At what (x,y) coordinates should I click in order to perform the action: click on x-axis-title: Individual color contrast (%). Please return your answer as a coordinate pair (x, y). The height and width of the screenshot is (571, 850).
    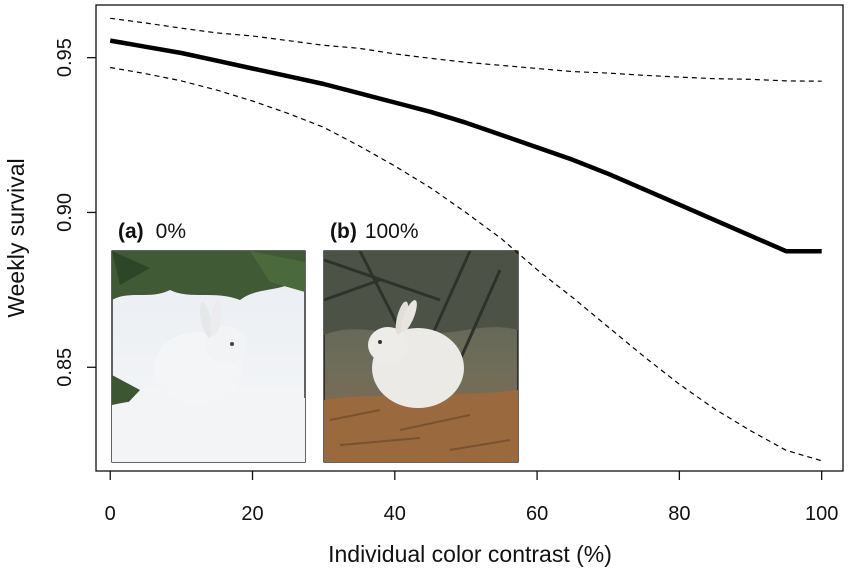
    Looking at the image, I should click on (470, 554).